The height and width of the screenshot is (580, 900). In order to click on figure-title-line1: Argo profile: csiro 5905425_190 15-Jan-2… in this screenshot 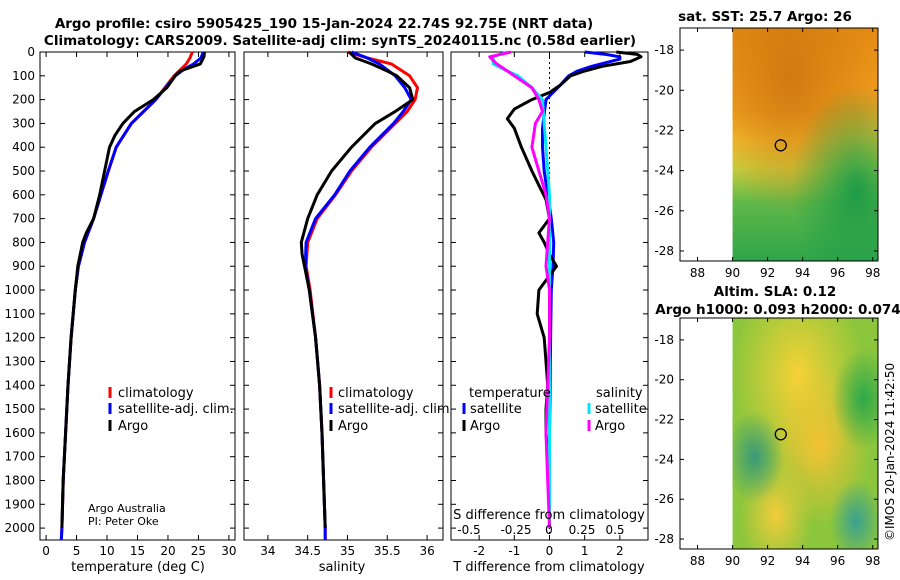, I will do `click(324, 24)`.